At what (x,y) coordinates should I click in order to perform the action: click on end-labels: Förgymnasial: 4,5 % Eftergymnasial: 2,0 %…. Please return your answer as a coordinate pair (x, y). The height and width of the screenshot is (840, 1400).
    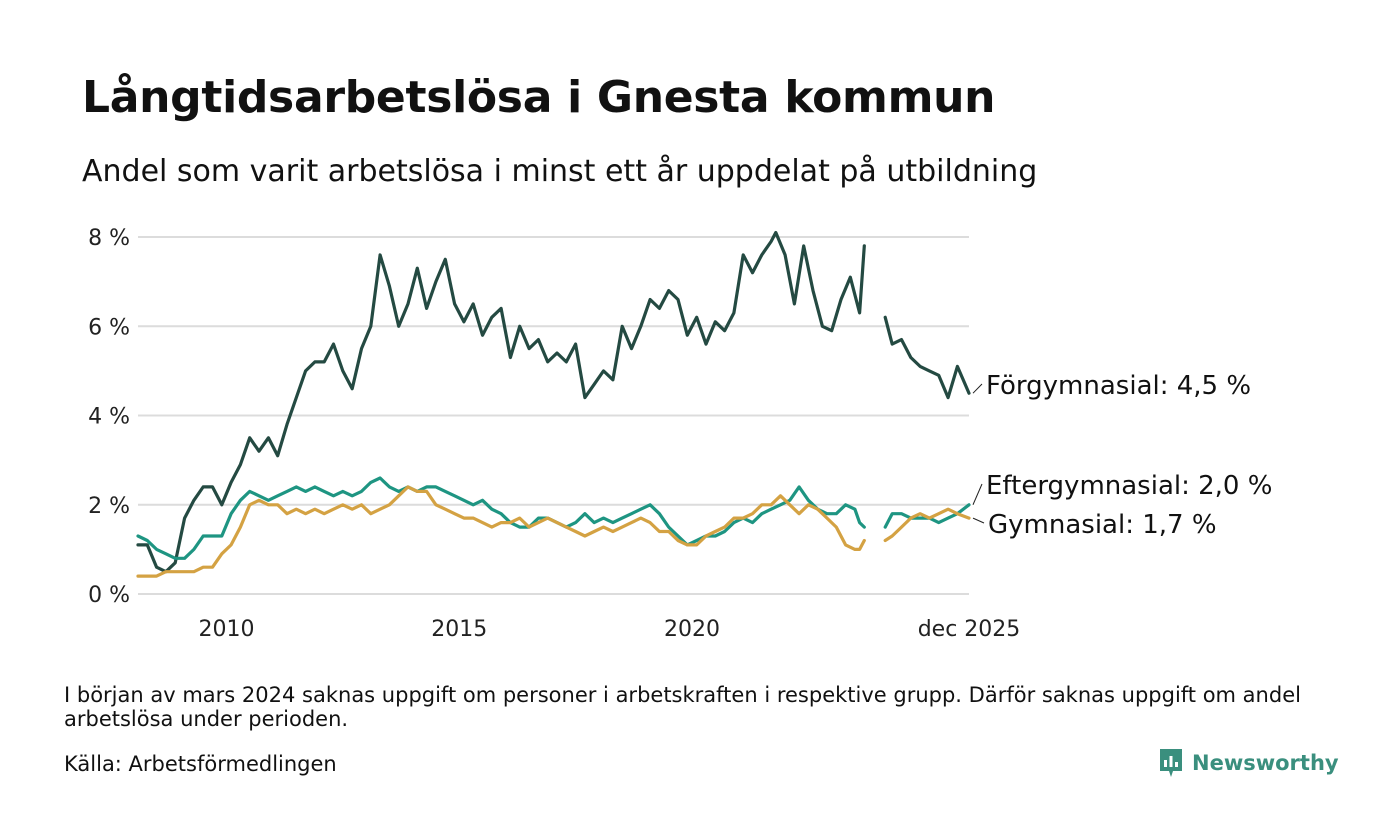
    Looking at the image, I should click on (1122, 455).